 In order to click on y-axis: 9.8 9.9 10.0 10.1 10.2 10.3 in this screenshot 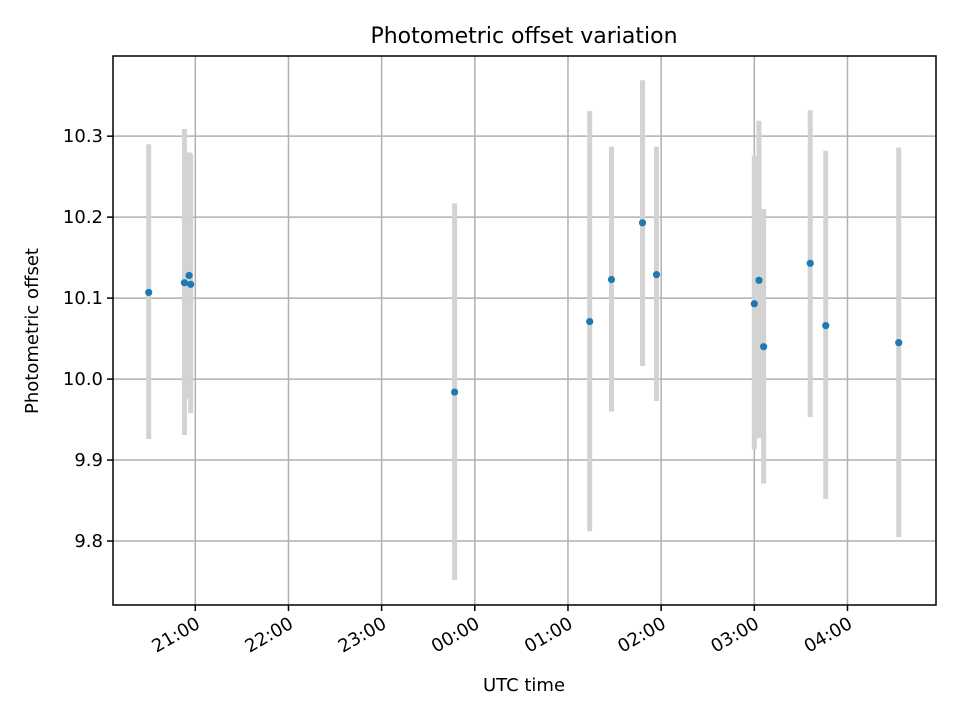, I will do `click(88, 339)`.